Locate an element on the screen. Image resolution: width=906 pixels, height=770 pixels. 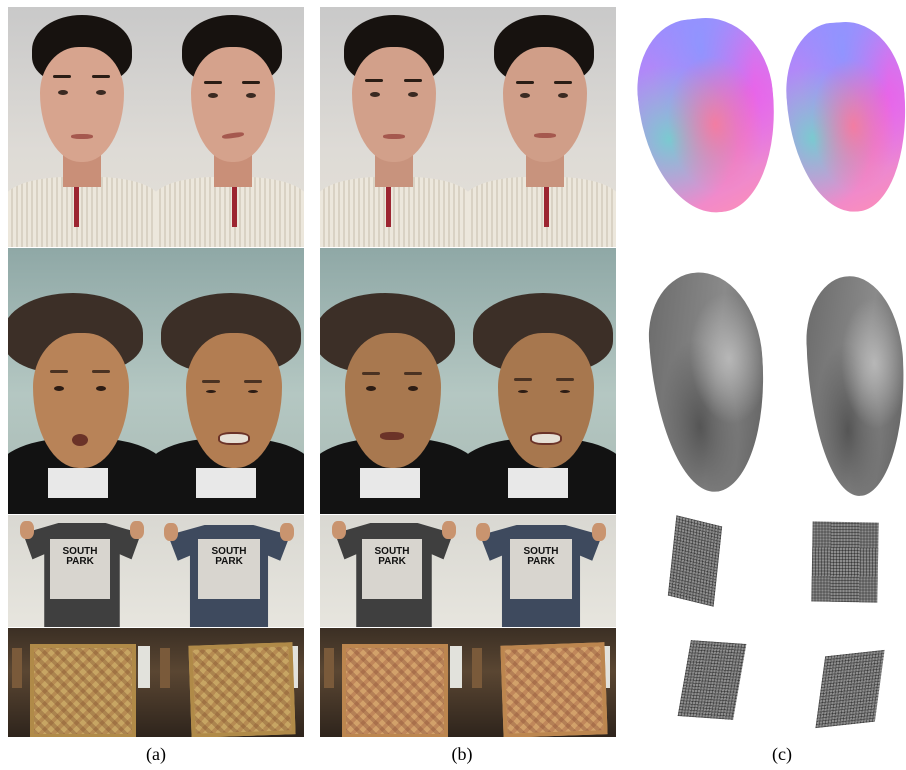
frame-b-row4-right is located at coordinates (542, 682).